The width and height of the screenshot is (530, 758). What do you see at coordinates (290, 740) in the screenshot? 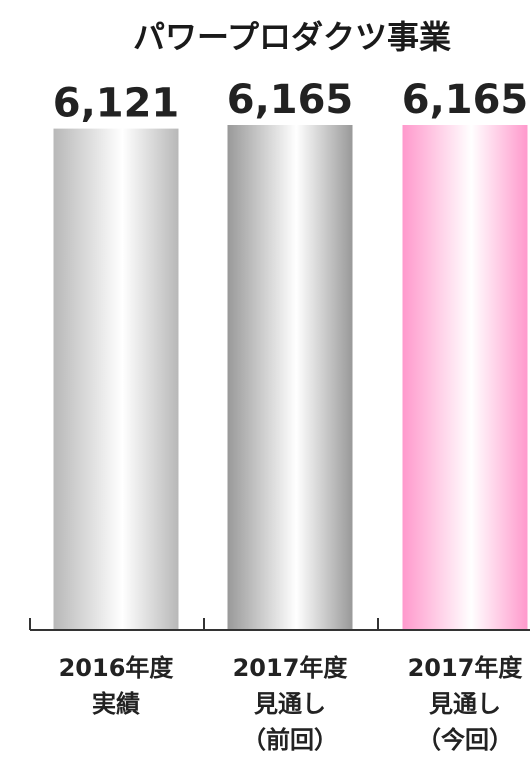
I see `category-label-line: （前回）` at bounding box center [290, 740].